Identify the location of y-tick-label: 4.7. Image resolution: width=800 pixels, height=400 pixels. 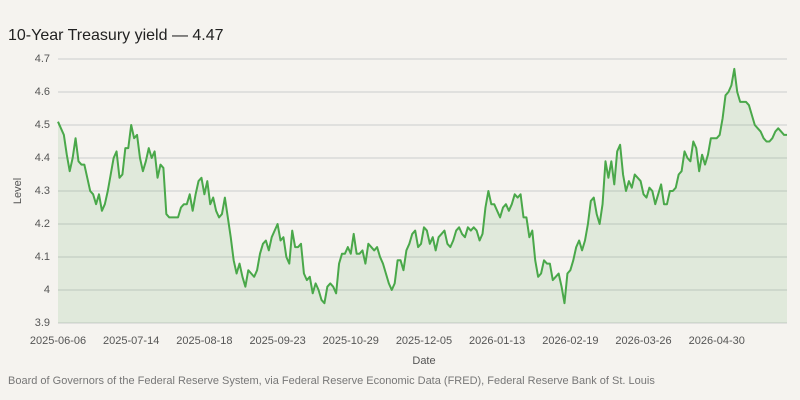
(42, 59).